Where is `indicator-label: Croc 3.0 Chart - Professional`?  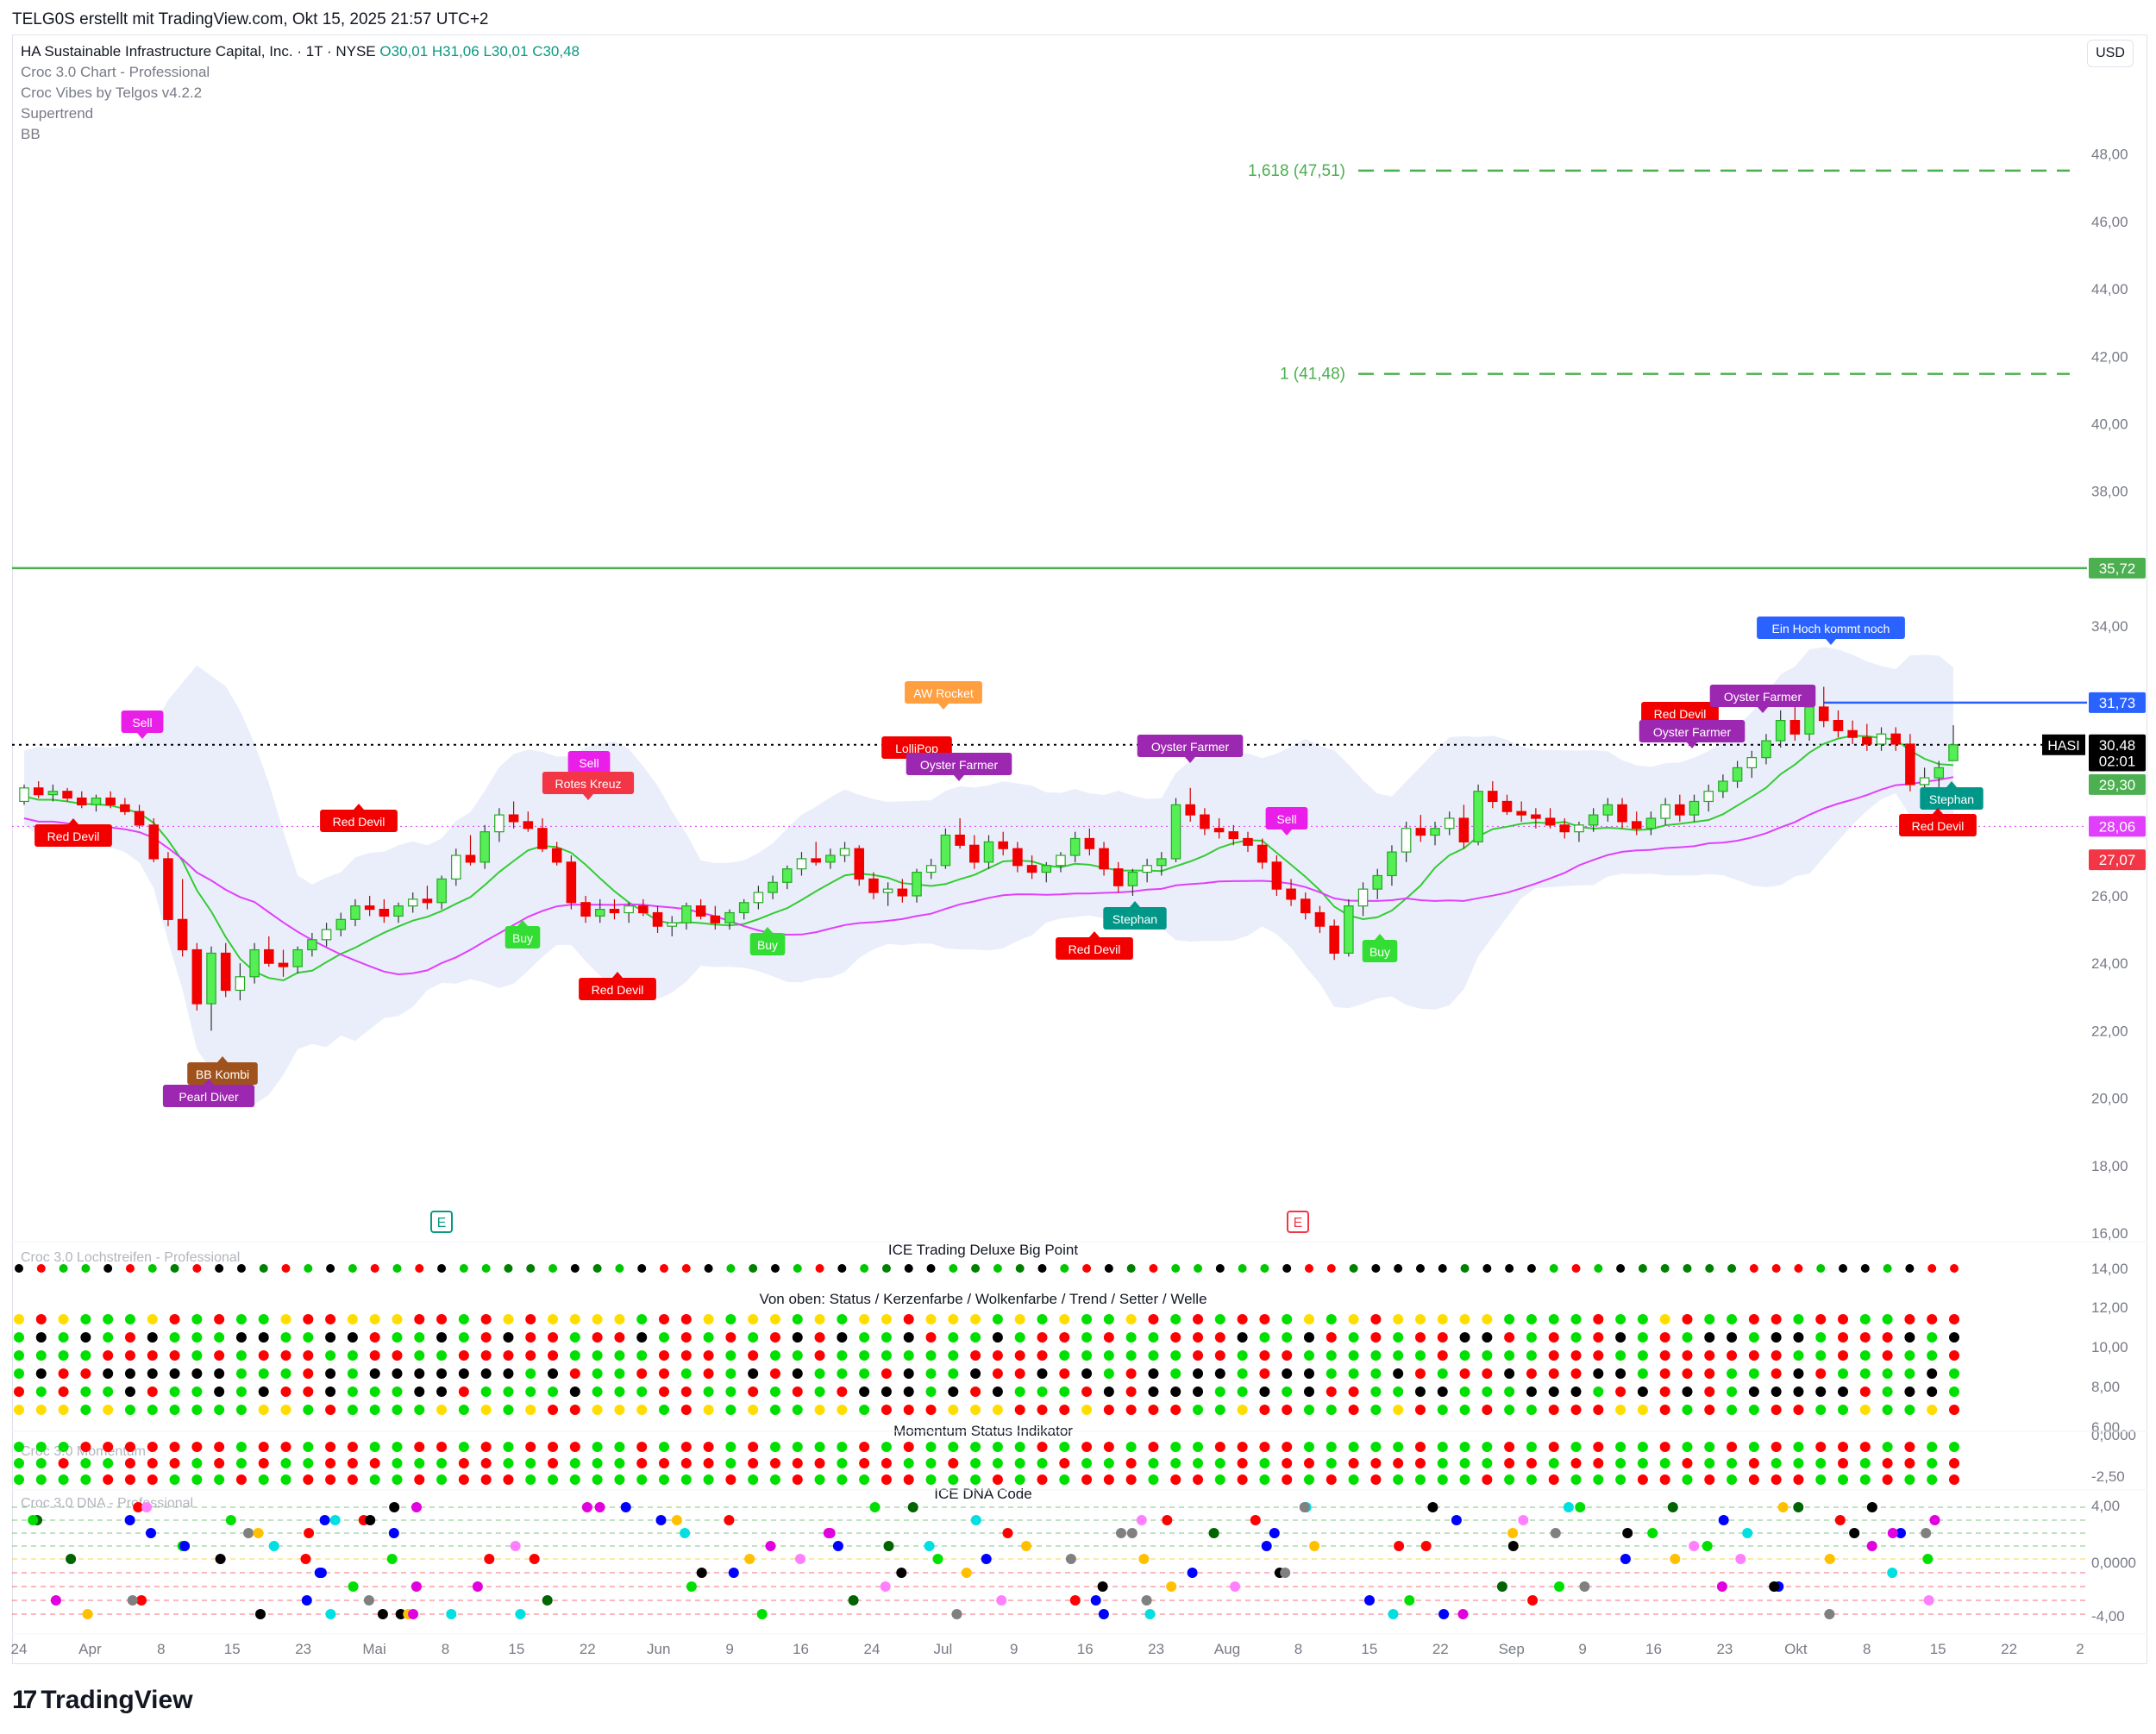
indicator-label: Croc 3.0 Chart - Professional is located at coordinates (115, 72).